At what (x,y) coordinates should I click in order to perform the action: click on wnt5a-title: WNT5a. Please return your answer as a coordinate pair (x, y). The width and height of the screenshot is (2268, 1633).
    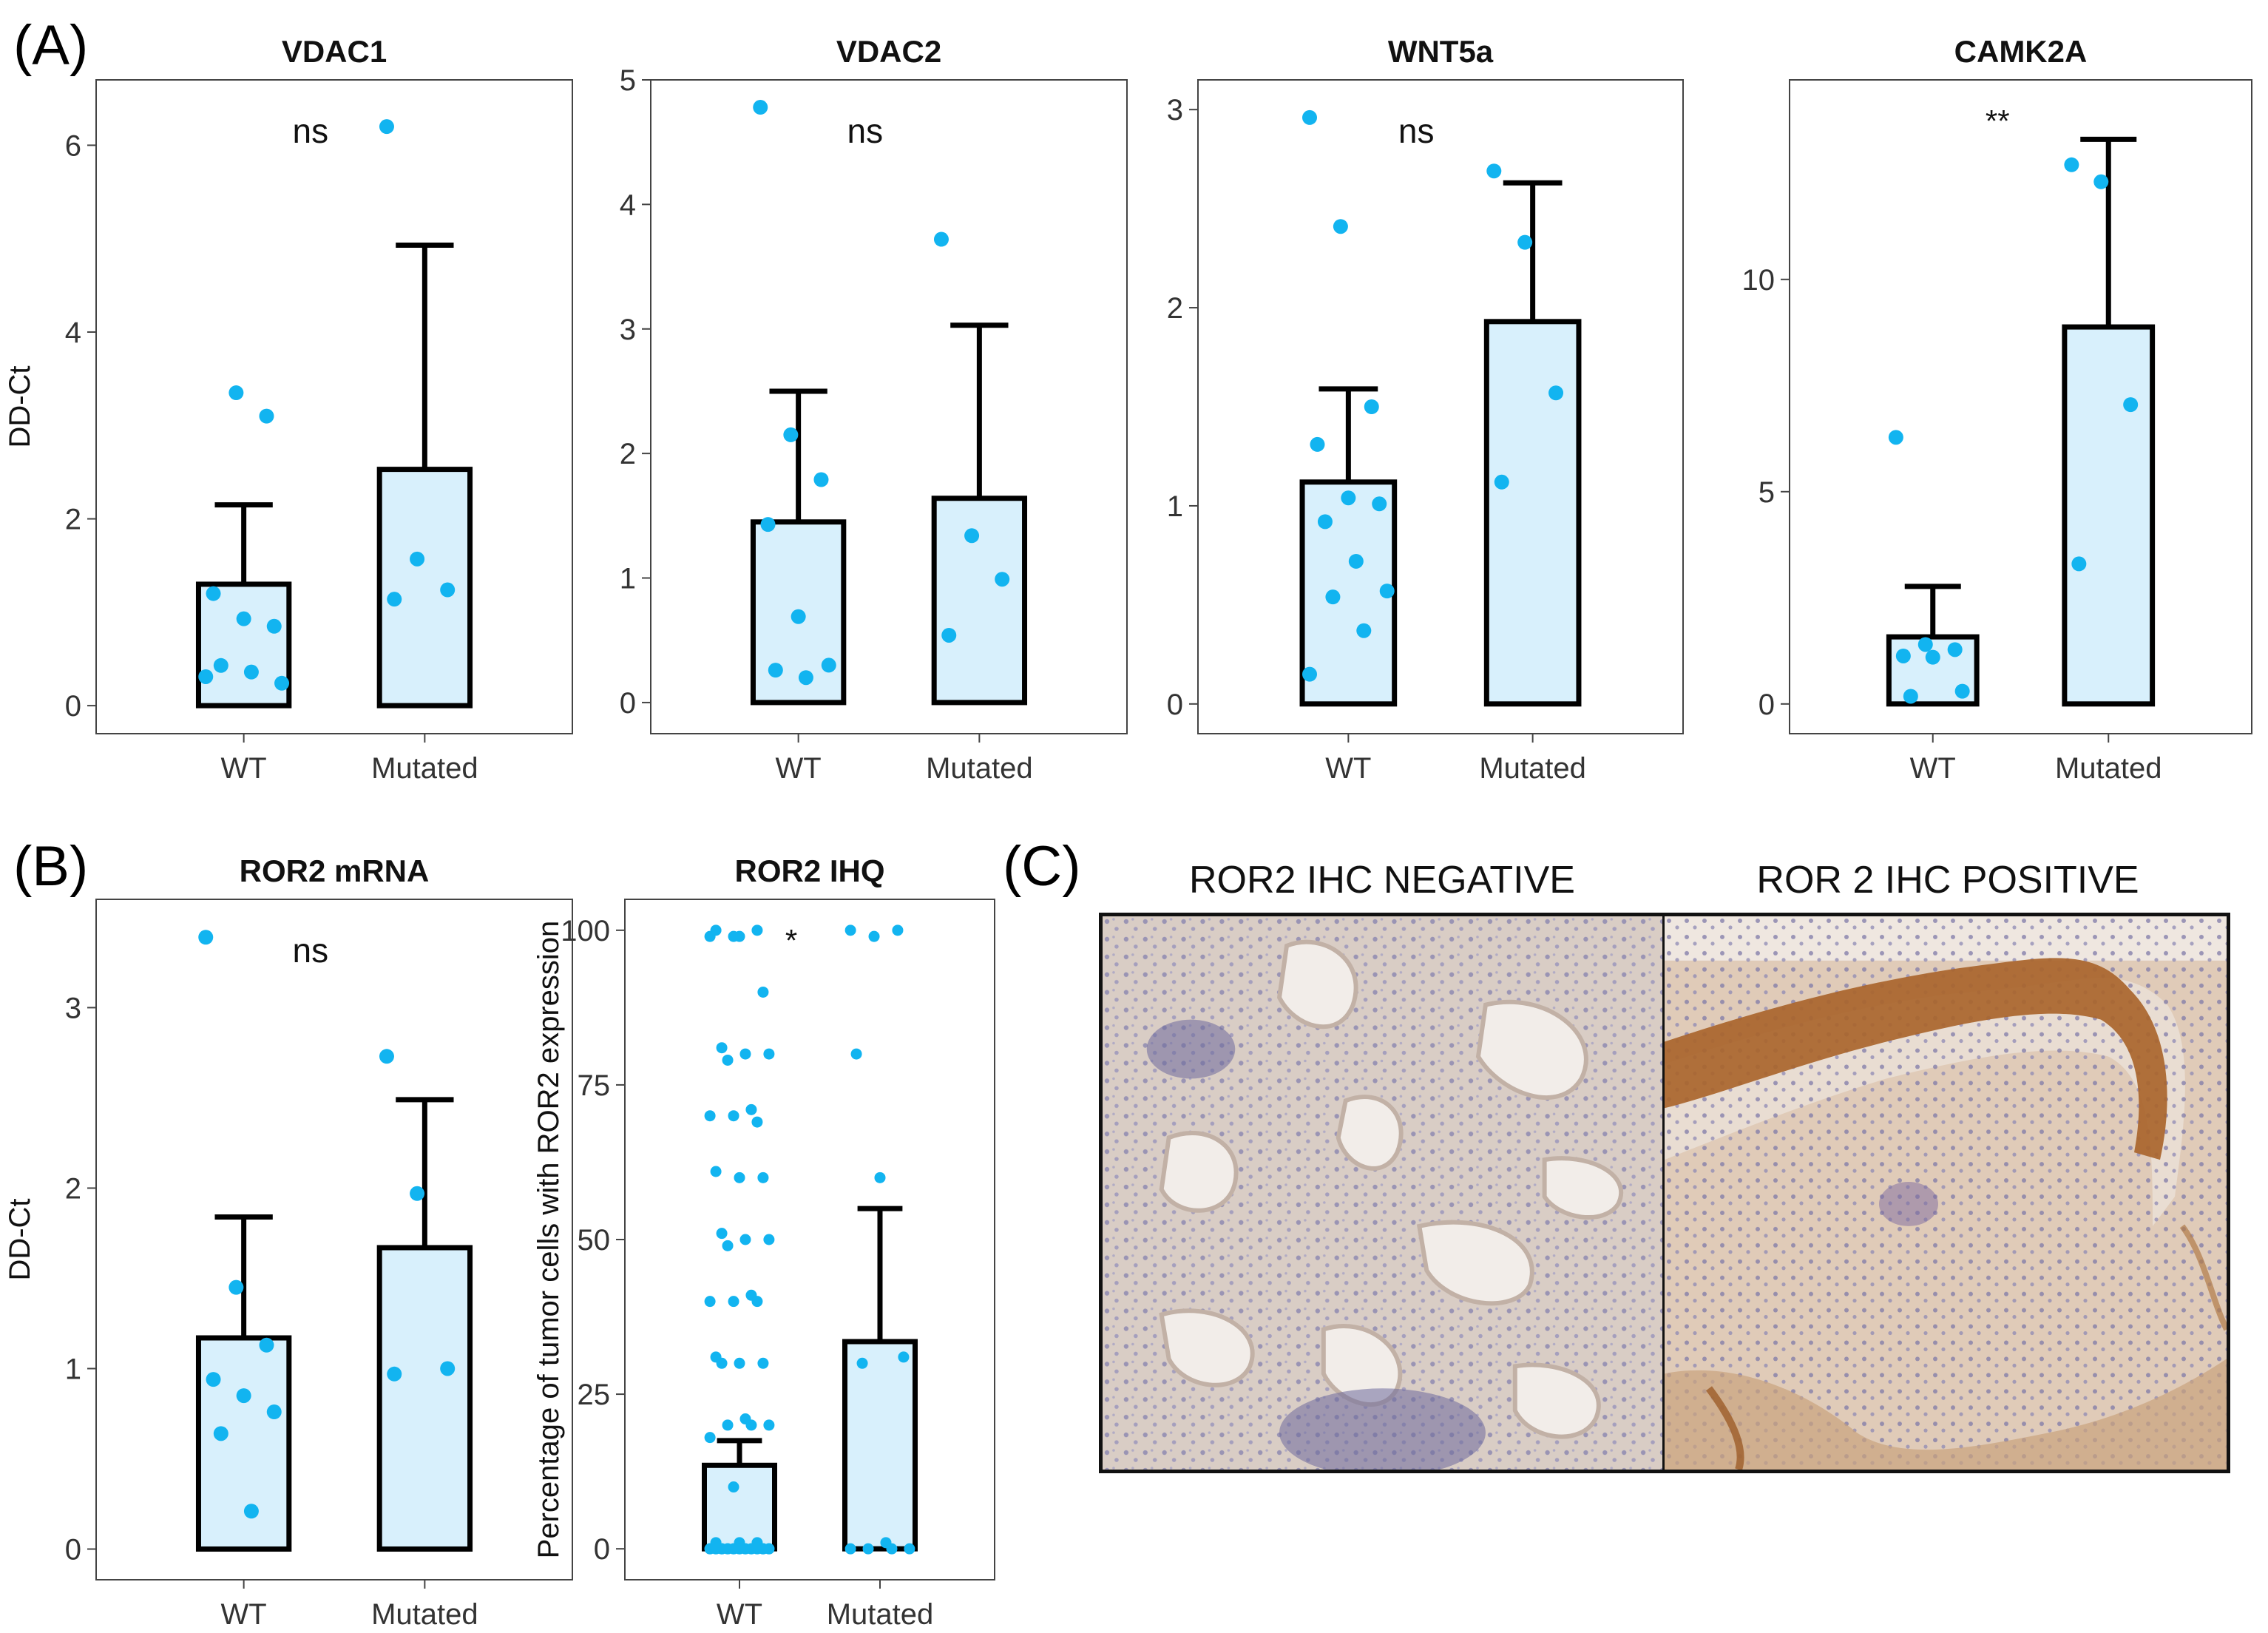
    Looking at the image, I should click on (1441, 51).